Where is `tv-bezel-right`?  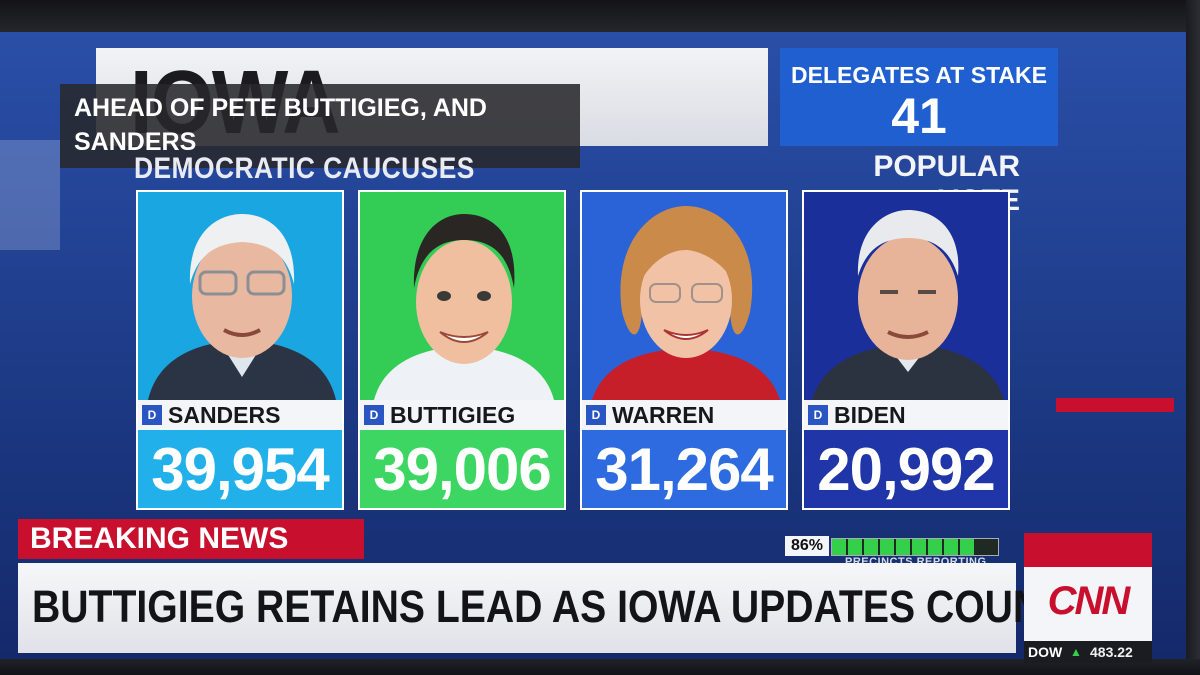
tv-bezel-right is located at coordinates (1193, 337).